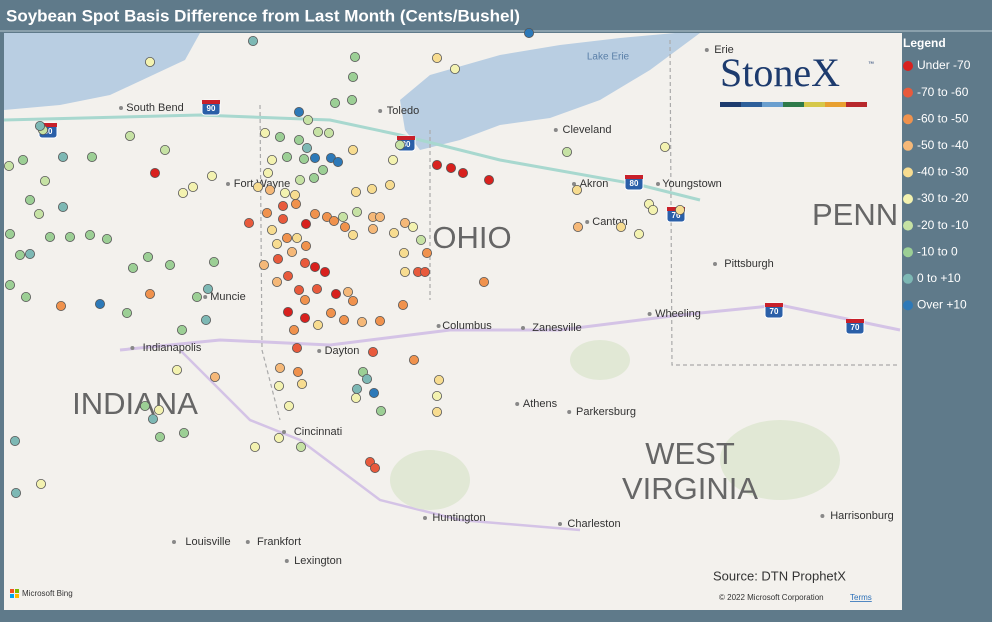 Image resolution: width=992 pixels, height=622 pixels. I want to click on legend-label: Over +10, so click(942, 305).